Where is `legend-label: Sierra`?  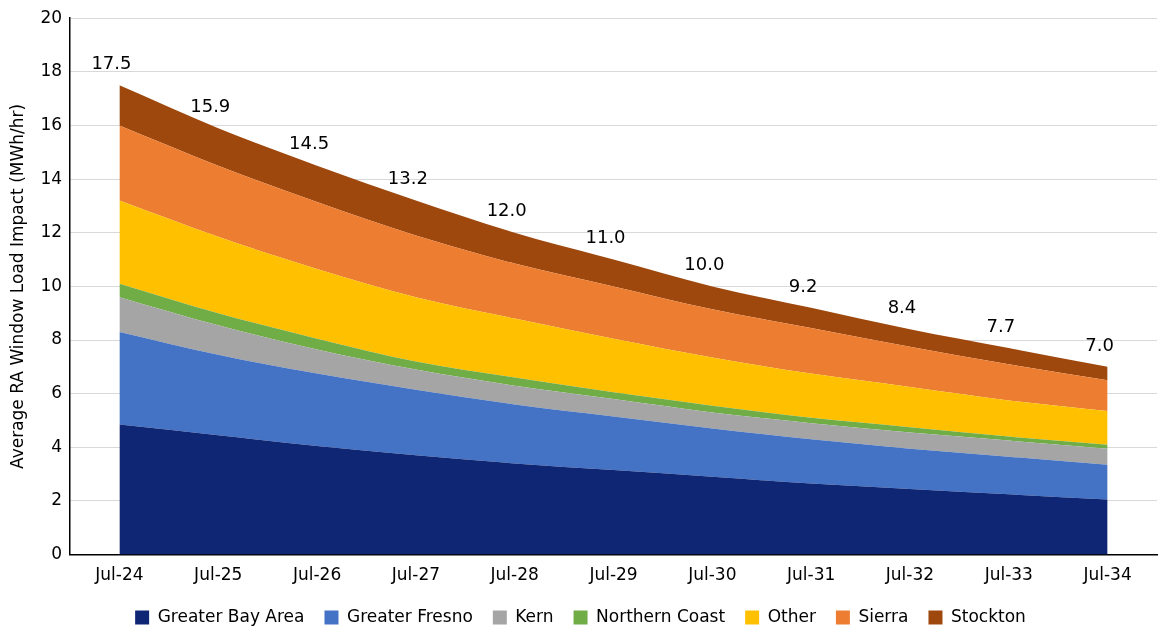
legend-label: Sierra is located at coordinates (883, 615).